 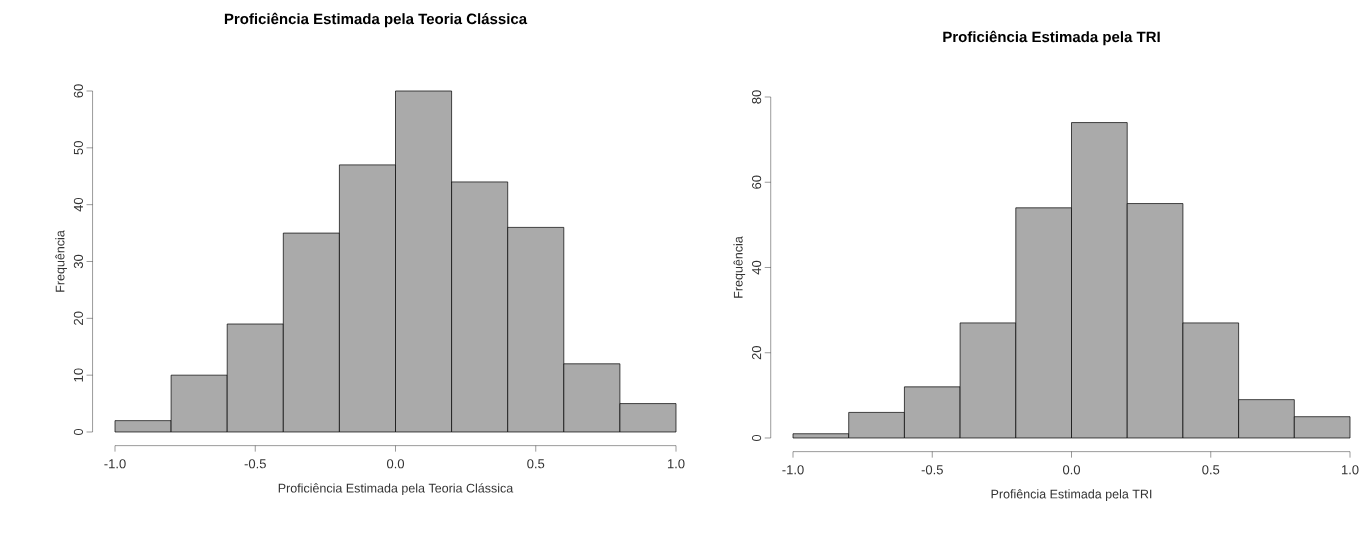 What do you see at coordinates (396, 489) in the screenshot?
I see `x-axis-title: Proficiência Estimada pela Teoria Clássica` at bounding box center [396, 489].